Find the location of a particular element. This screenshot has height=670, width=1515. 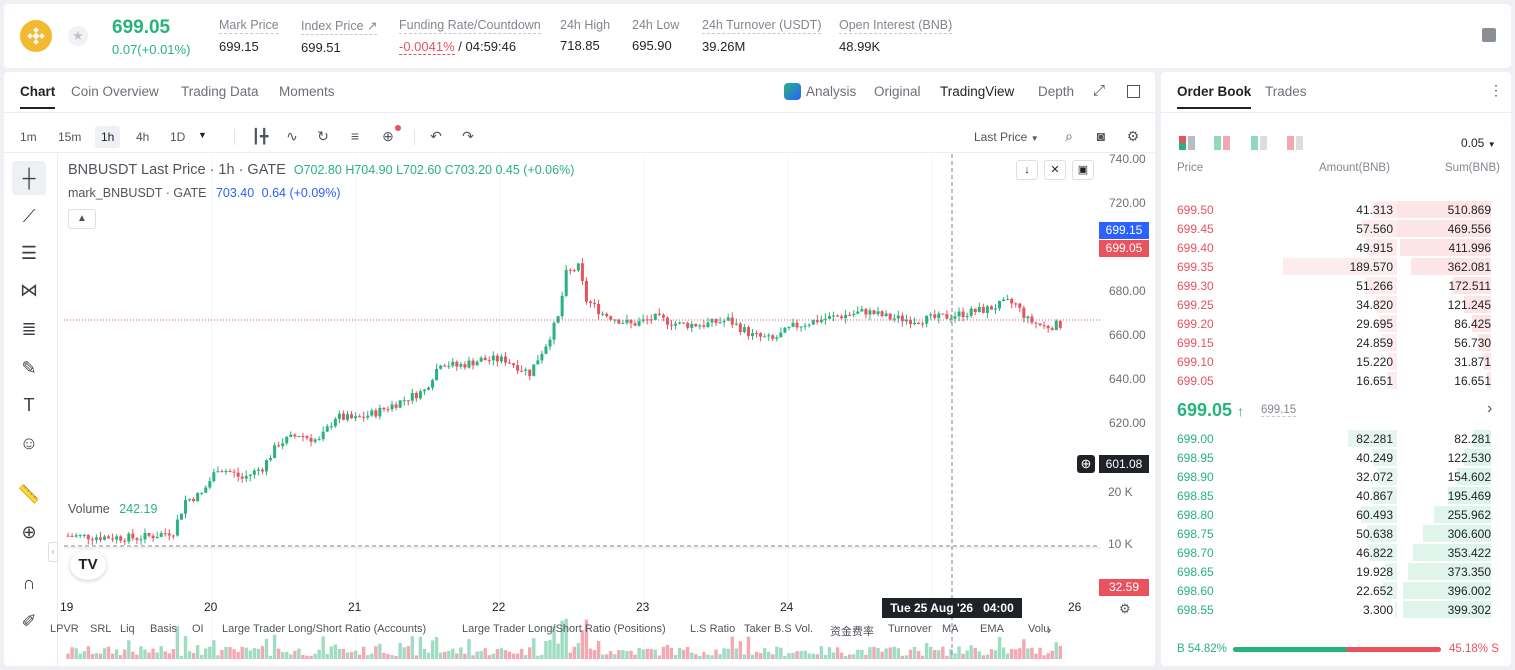

emoji-tool-icon: ☺ is located at coordinates (29, 443).